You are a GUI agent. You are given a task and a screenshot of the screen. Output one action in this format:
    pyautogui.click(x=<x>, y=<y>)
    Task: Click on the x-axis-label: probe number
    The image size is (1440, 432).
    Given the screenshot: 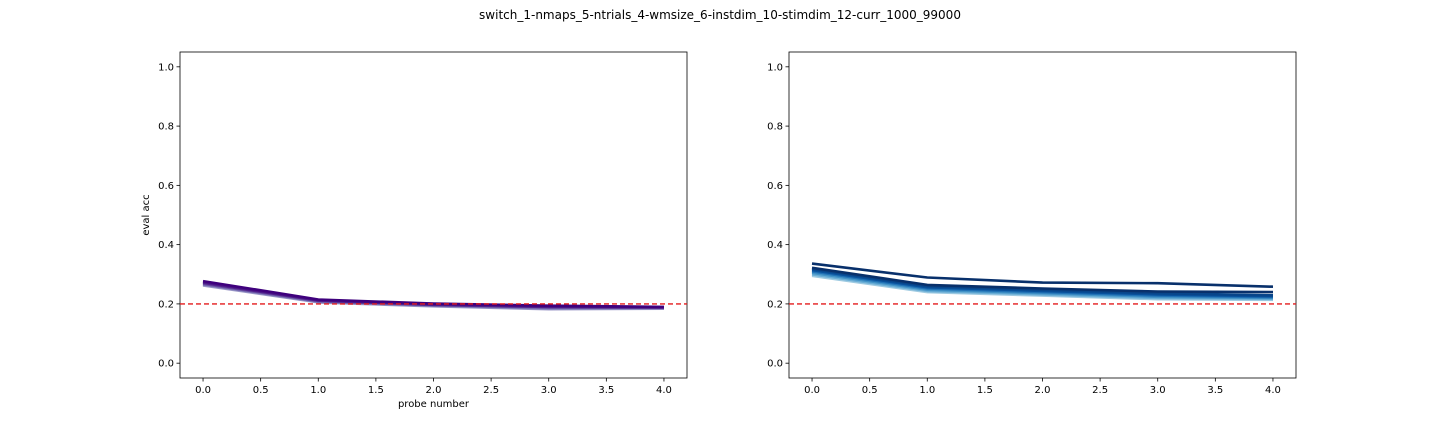 What is the action you would take?
    pyautogui.click(x=434, y=404)
    